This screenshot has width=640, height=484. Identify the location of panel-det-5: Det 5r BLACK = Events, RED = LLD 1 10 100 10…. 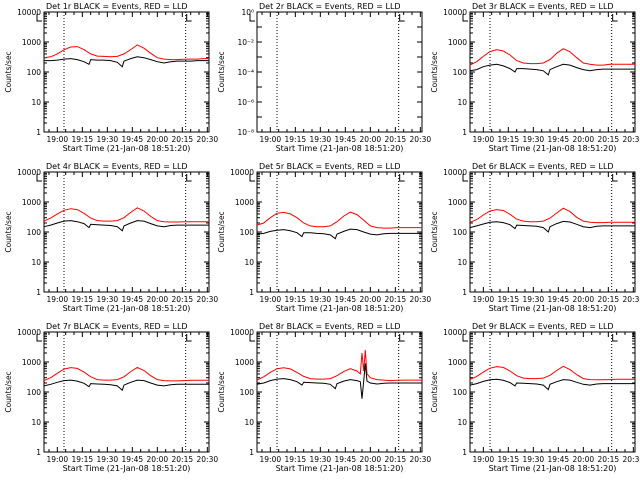
(324, 237).